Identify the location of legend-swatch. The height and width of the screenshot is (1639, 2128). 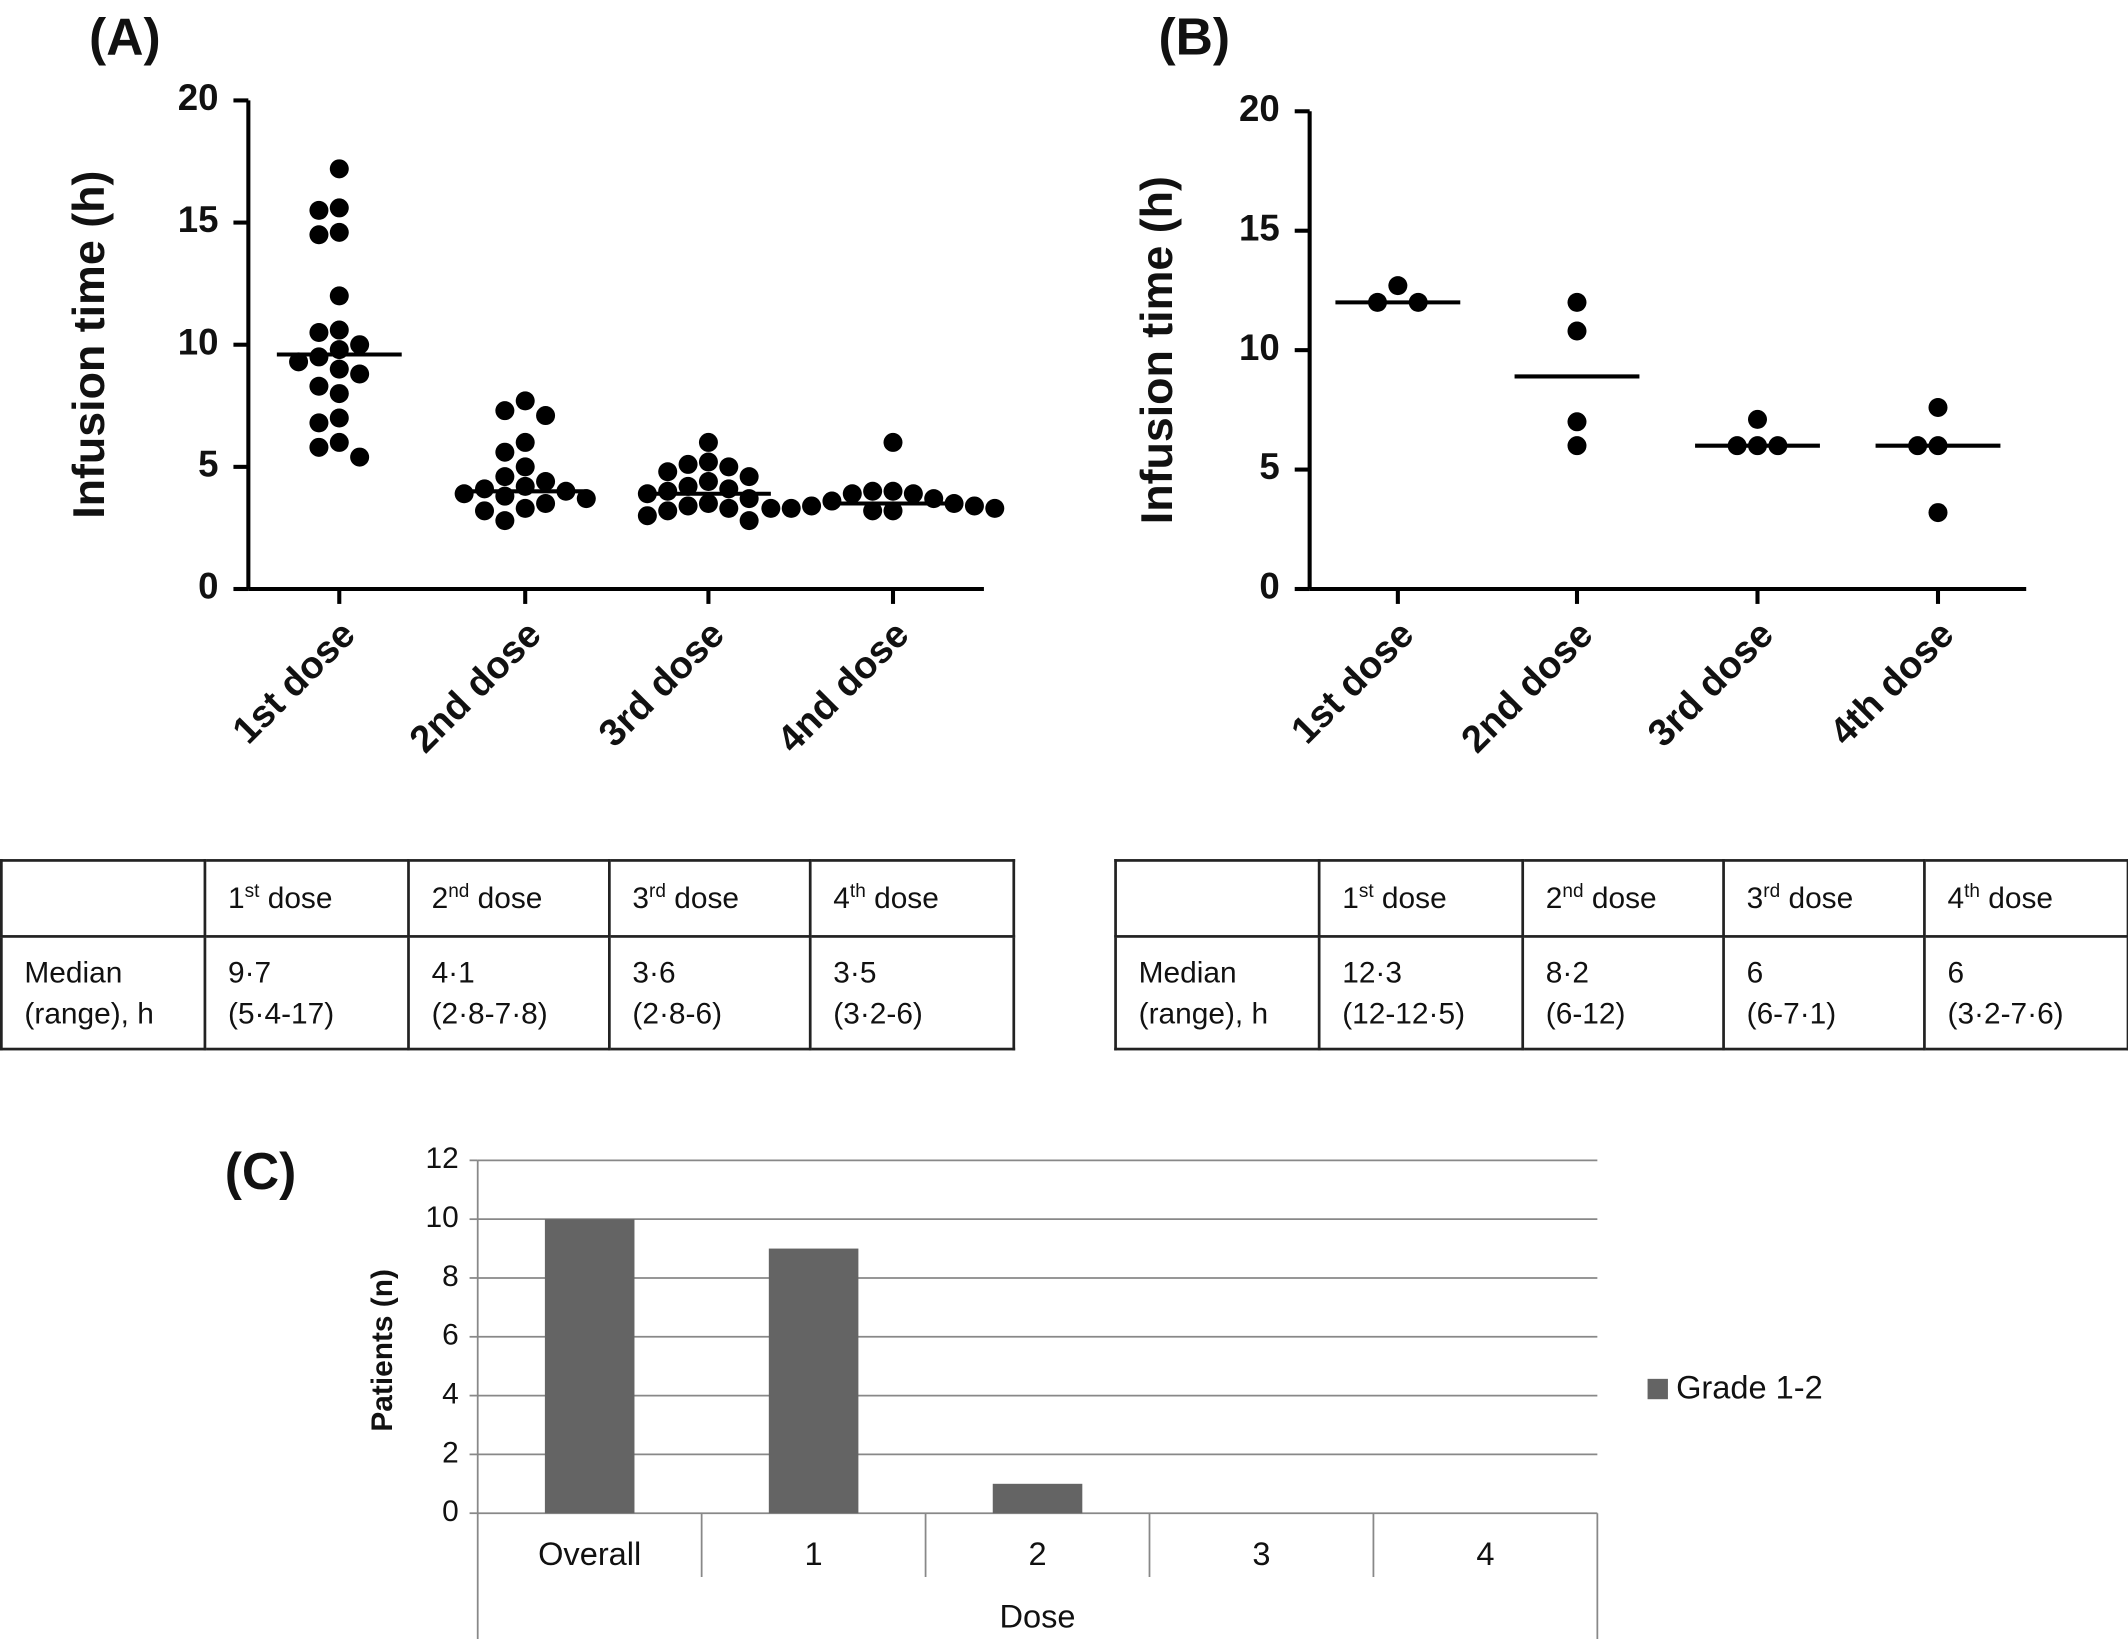
(1657, 1389).